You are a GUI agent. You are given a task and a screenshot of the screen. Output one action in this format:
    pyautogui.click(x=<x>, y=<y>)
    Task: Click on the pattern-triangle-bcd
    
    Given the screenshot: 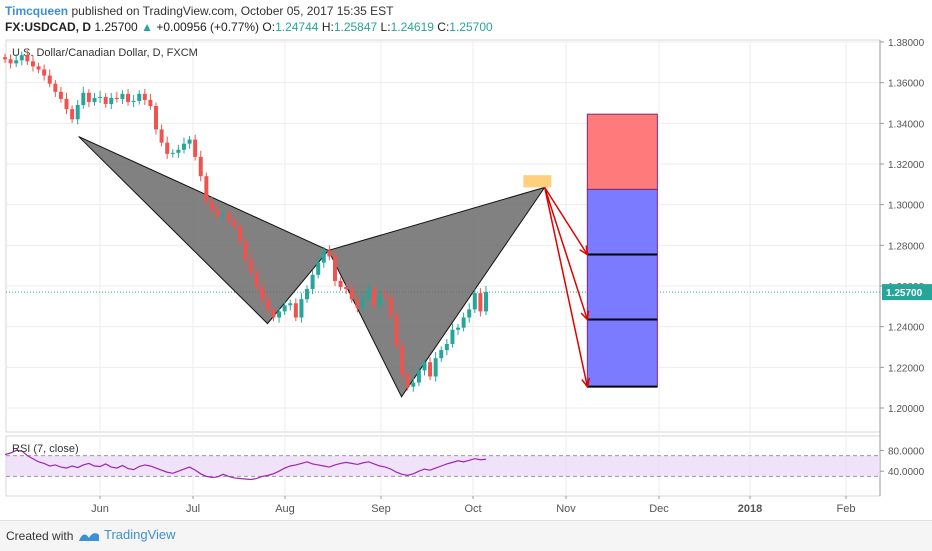 What is the action you would take?
    pyautogui.click(x=436, y=292)
    